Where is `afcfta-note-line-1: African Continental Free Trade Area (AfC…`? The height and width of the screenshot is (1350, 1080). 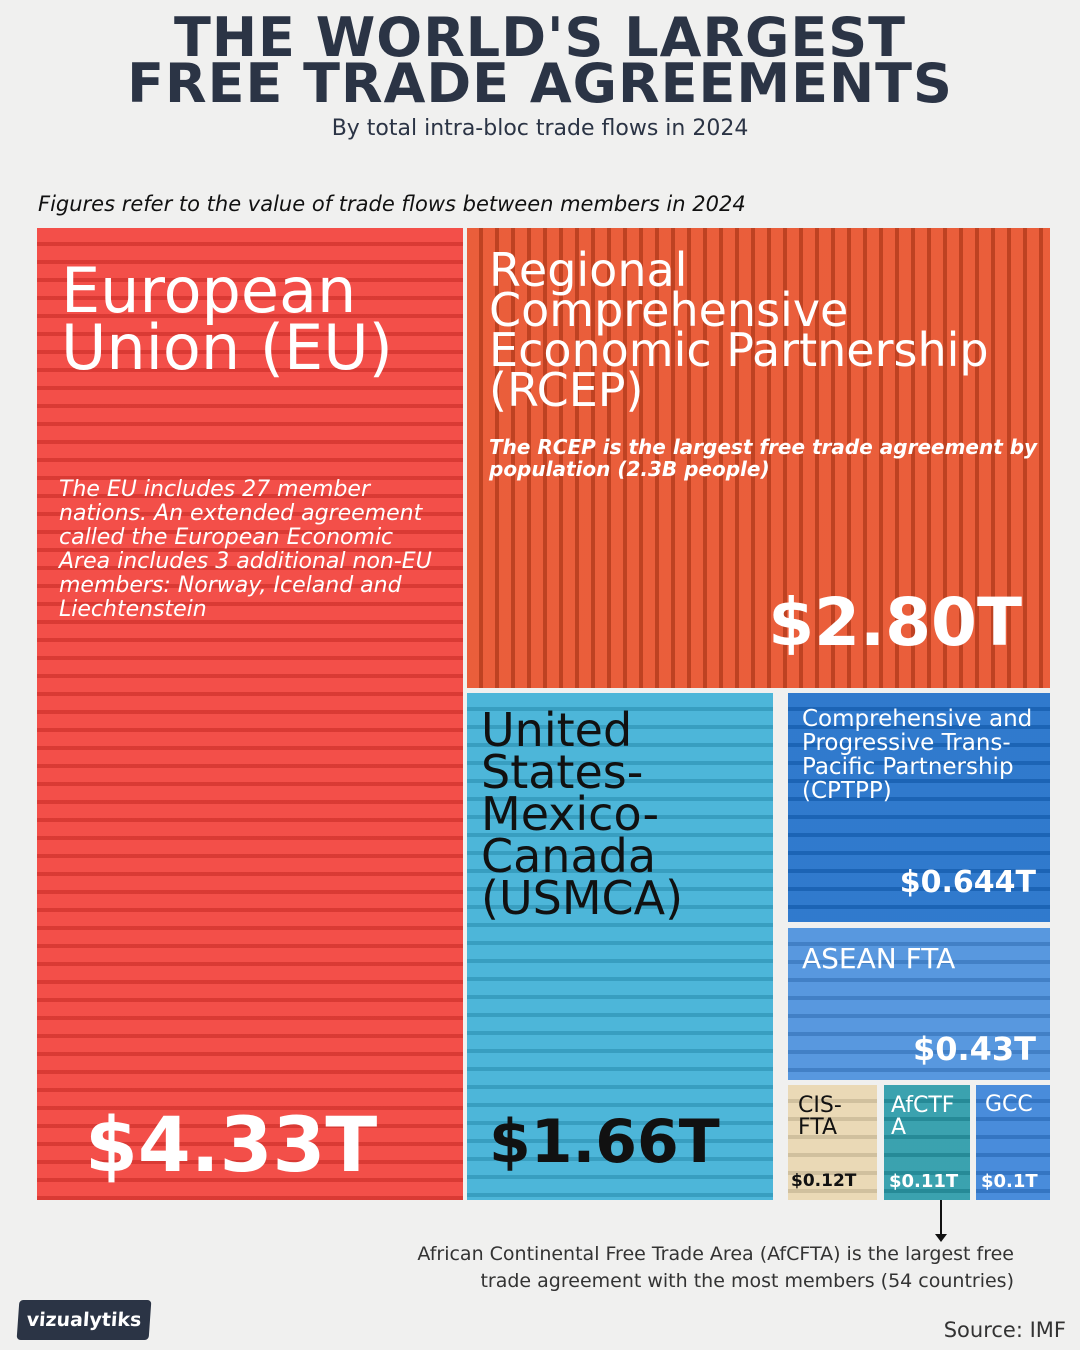 afcfta-note-line-1: African Continental Free Trade Area (AfC… is located at coordinates (715, 1254).